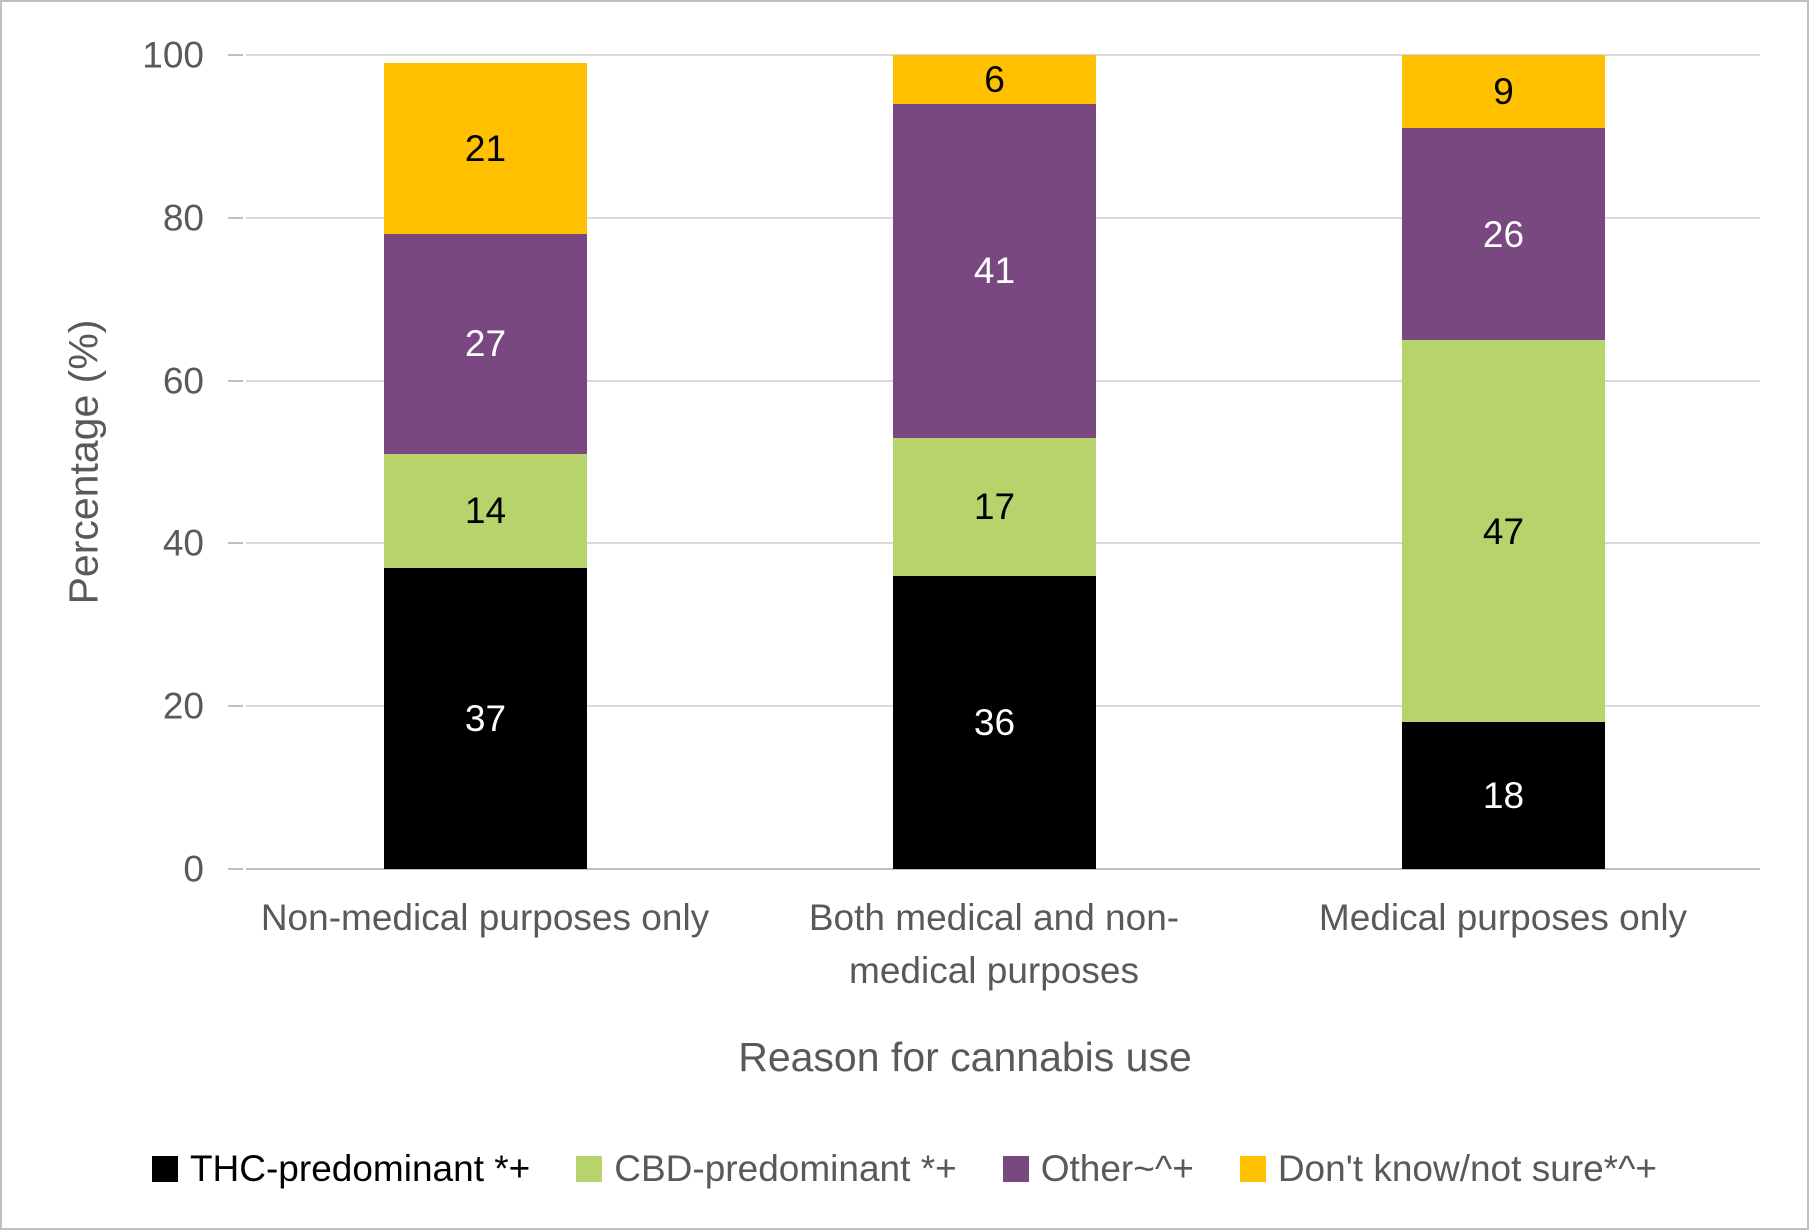  I want to click on bar-segment-value: 37, so click(485, 718).